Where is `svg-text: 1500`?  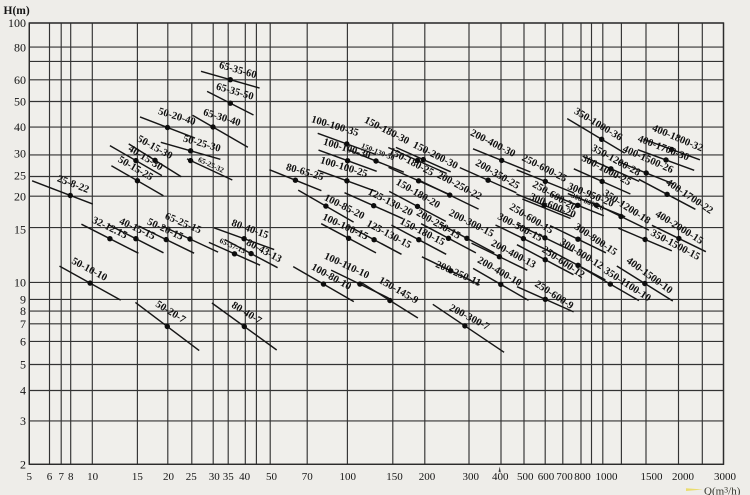
svg-text: 1500 is located at coordinates (652, 477).